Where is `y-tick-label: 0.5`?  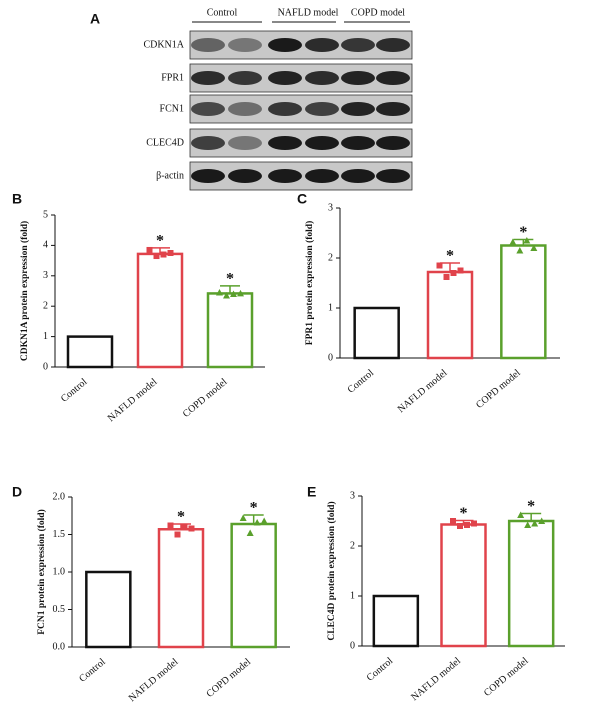
y-tick-label: 0.5 is located at coordinates (59, 609).